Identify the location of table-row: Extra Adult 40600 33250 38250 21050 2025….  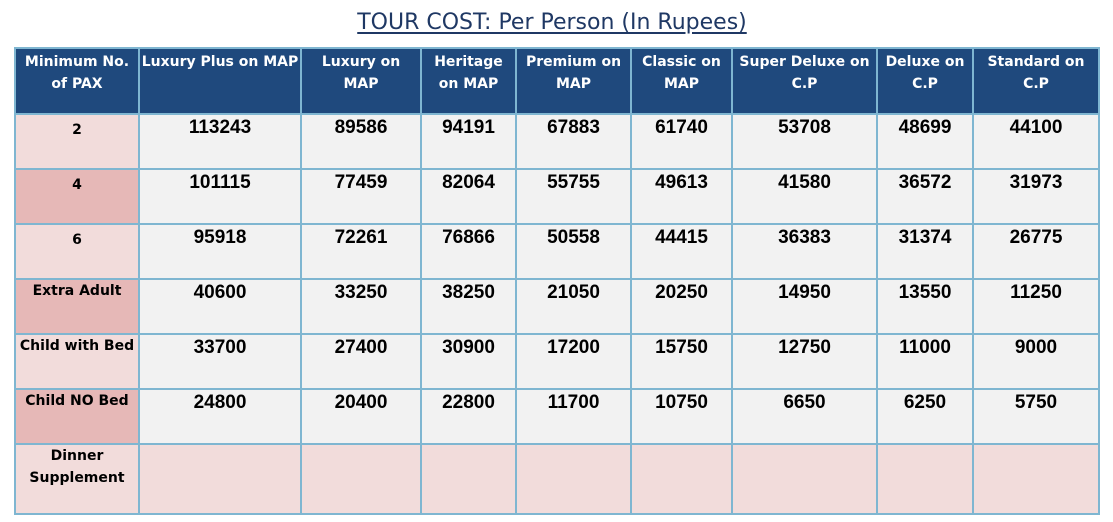
(557, 306).